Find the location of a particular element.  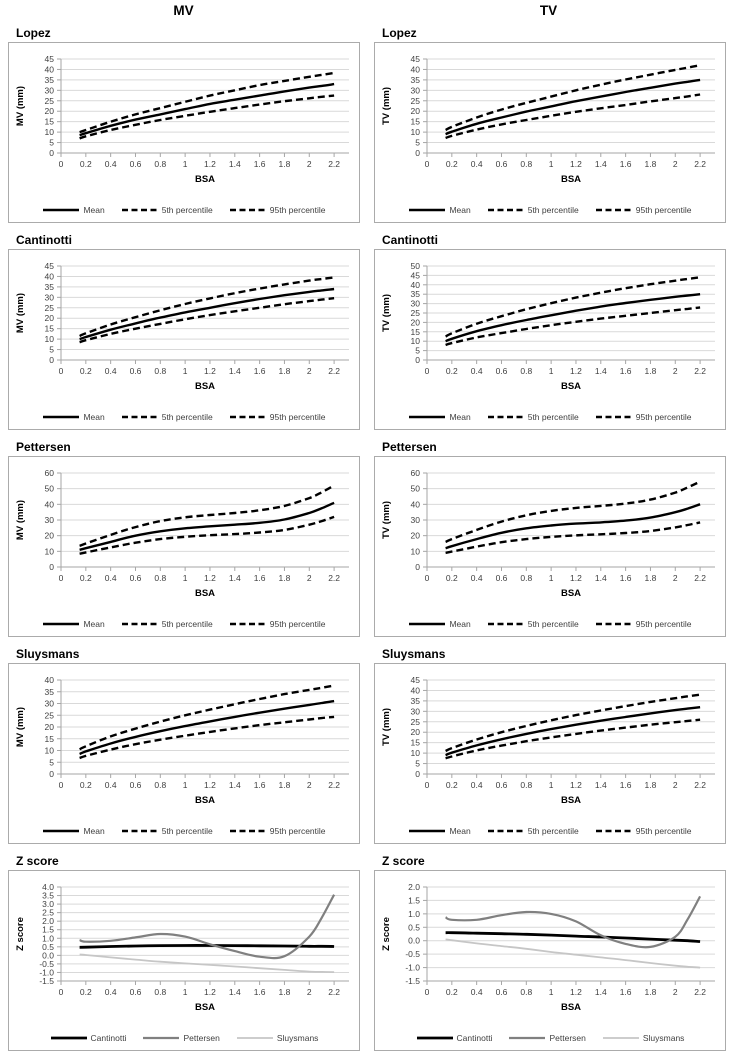

legend-label: Mean is located at coordinates (460, 624).